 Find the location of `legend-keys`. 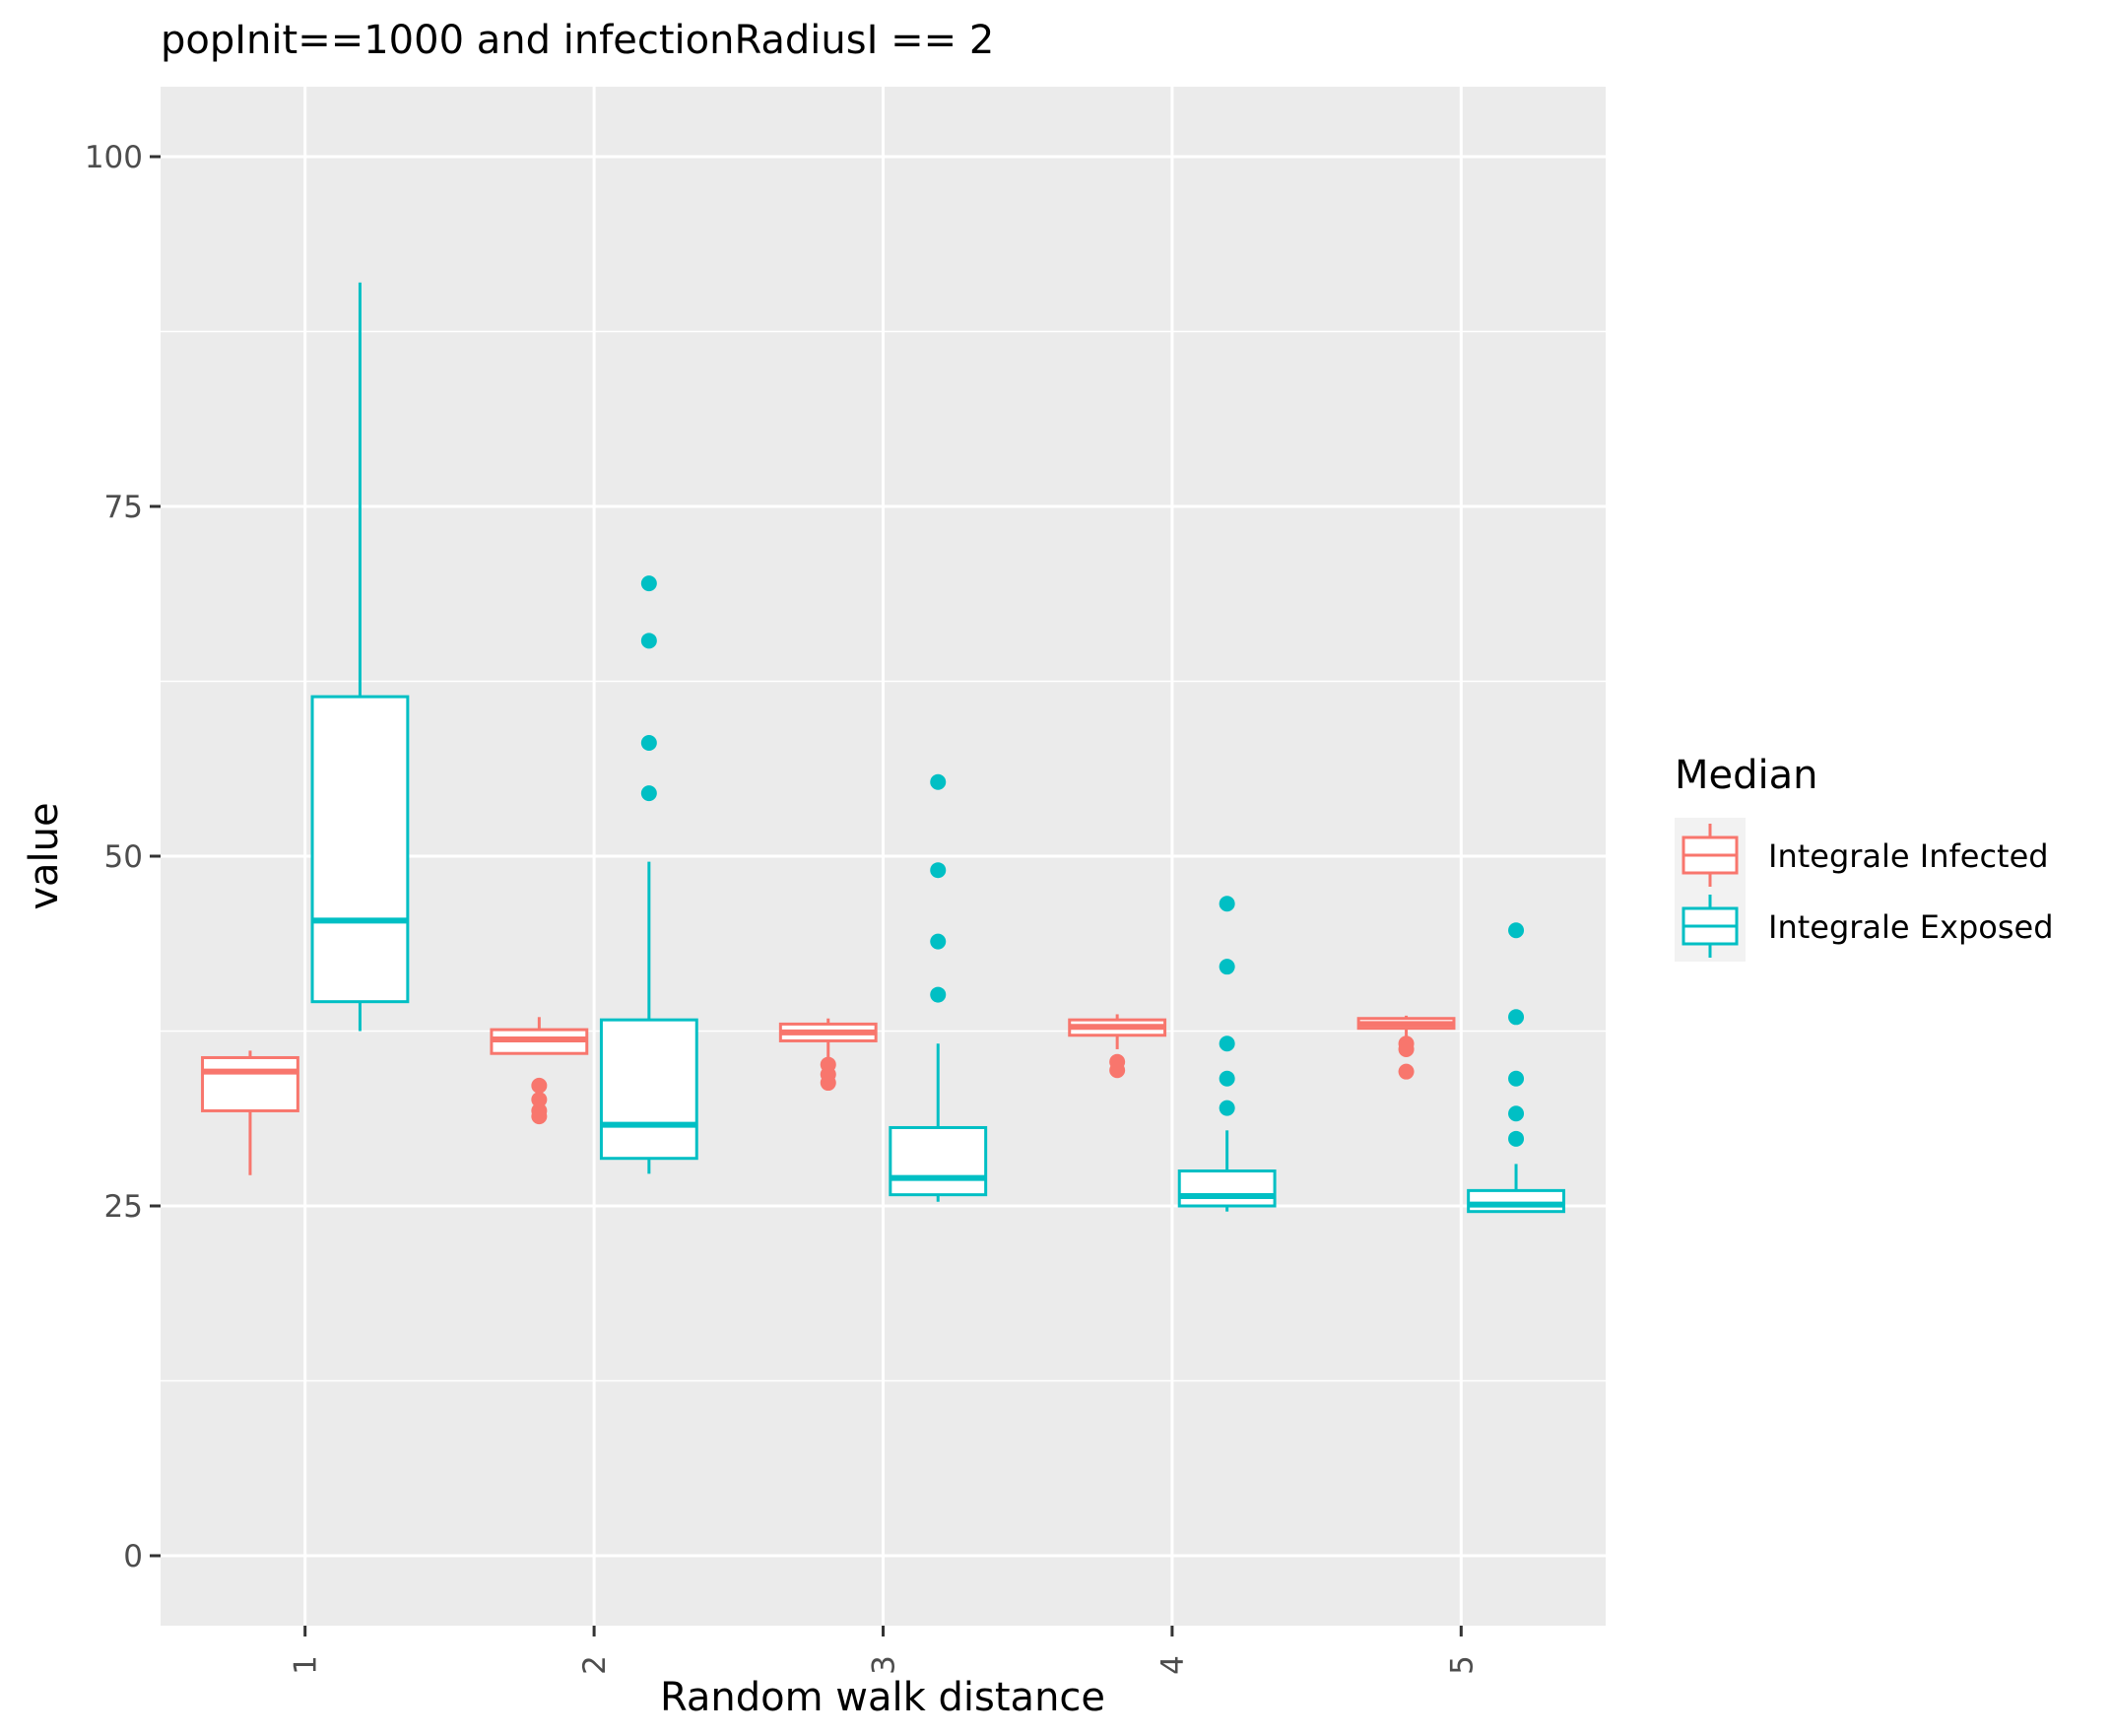

legend-keys is located at coordinates (1711, 891).